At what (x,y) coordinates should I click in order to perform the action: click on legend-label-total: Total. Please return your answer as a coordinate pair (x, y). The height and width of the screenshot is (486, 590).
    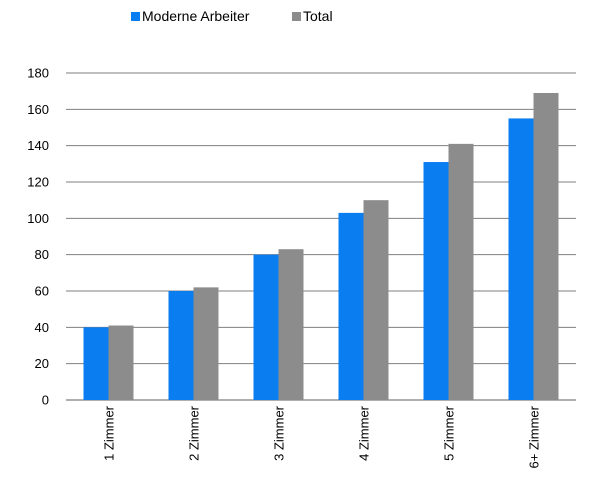
    Looking at the image, I should click on (318, 16).